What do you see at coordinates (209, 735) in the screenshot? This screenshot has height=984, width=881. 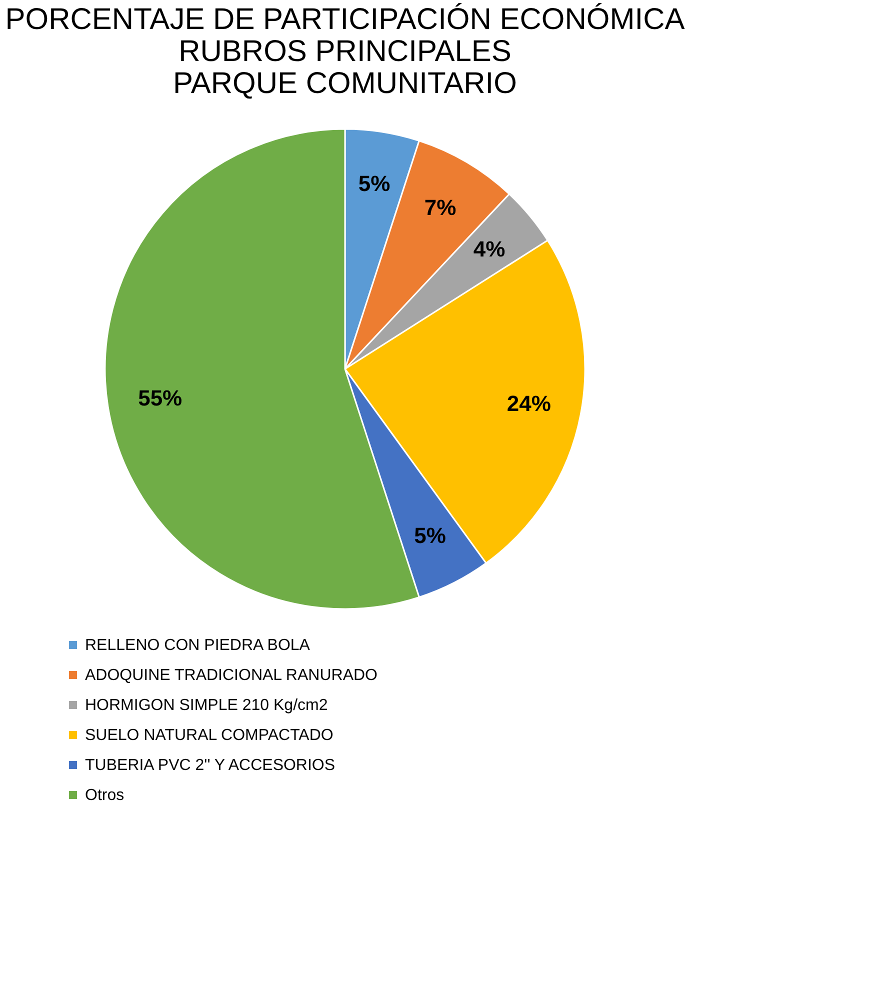 I see `legend-label: SUELO NATURAL COMPACTADO` at bounding box center [209, 735].